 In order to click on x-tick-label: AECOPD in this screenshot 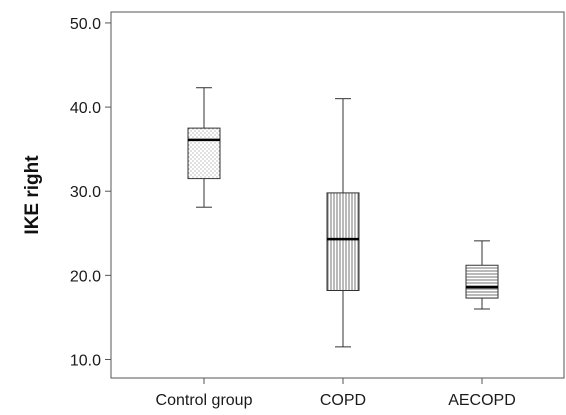, I will do `click(482, 400)`.